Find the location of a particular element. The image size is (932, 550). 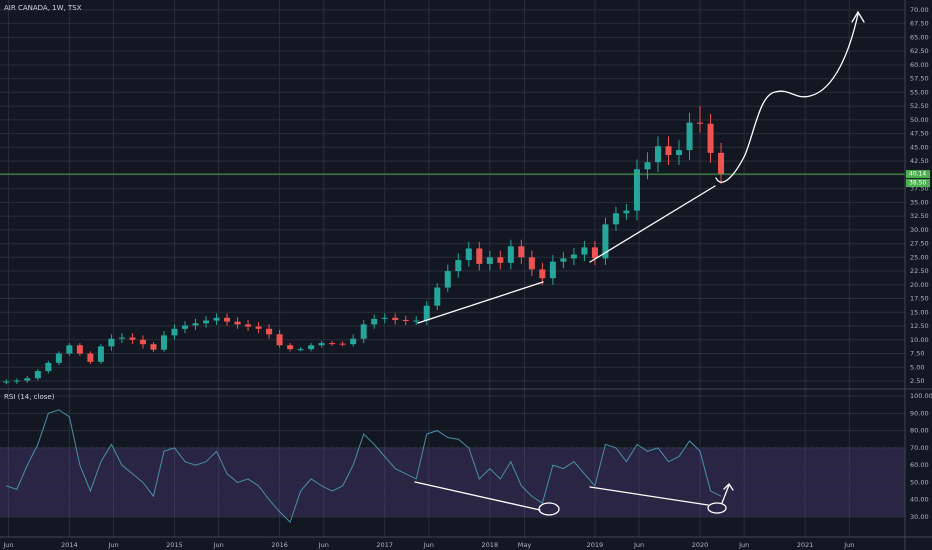

y-tick-label: 32.50 is located at coordinates (919, 216).